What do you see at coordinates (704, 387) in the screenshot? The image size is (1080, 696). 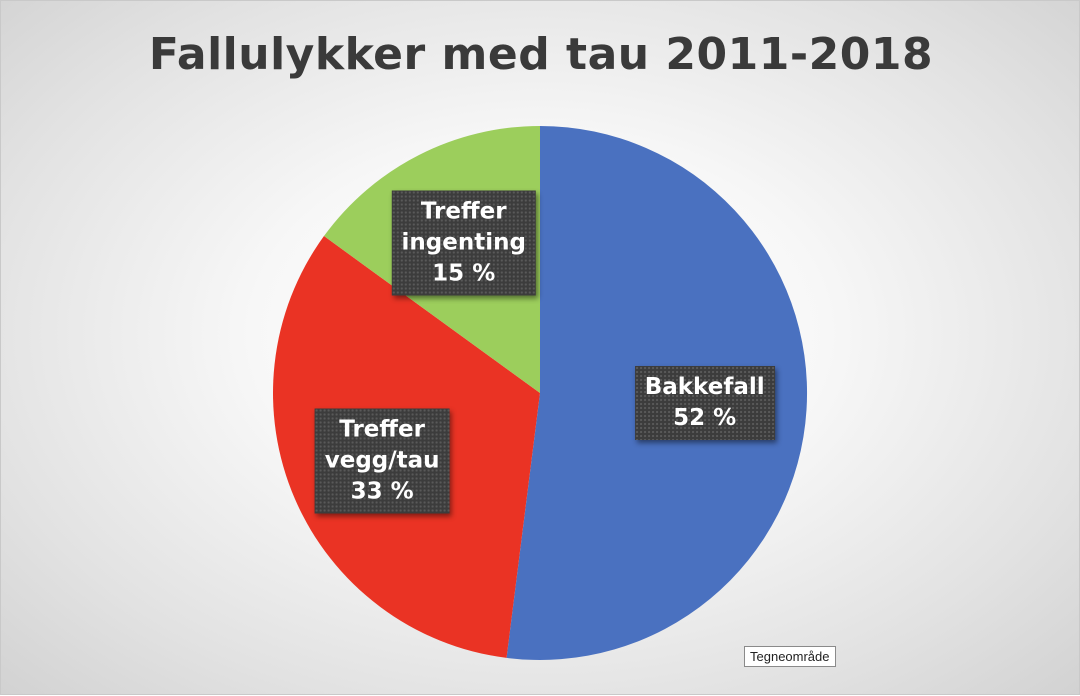 I see `data-label-category: Bakkefall` at bounding box center [704, 387].